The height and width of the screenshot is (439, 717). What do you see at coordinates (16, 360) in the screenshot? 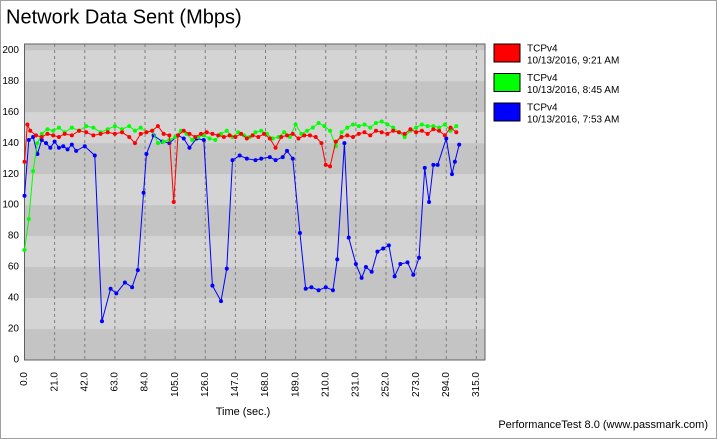
I see `y-tick-label: 0` at bounding box center [16, 360].